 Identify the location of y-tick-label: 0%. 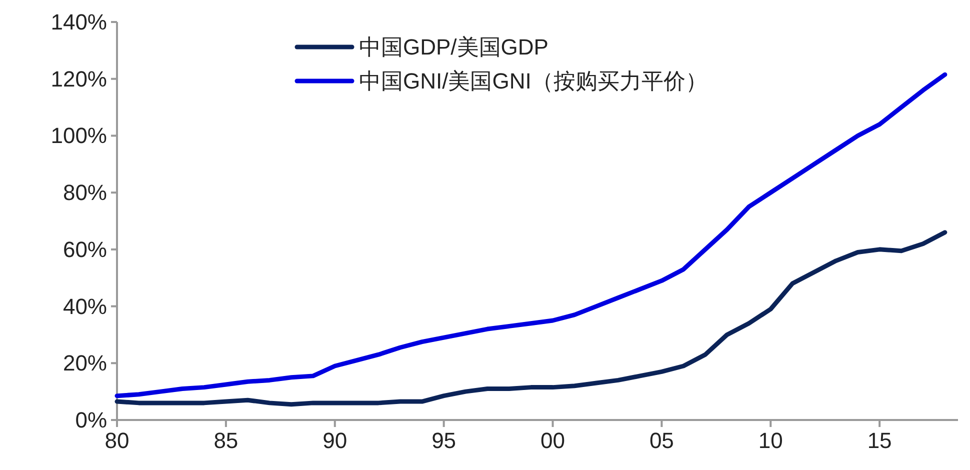
(91, 420).